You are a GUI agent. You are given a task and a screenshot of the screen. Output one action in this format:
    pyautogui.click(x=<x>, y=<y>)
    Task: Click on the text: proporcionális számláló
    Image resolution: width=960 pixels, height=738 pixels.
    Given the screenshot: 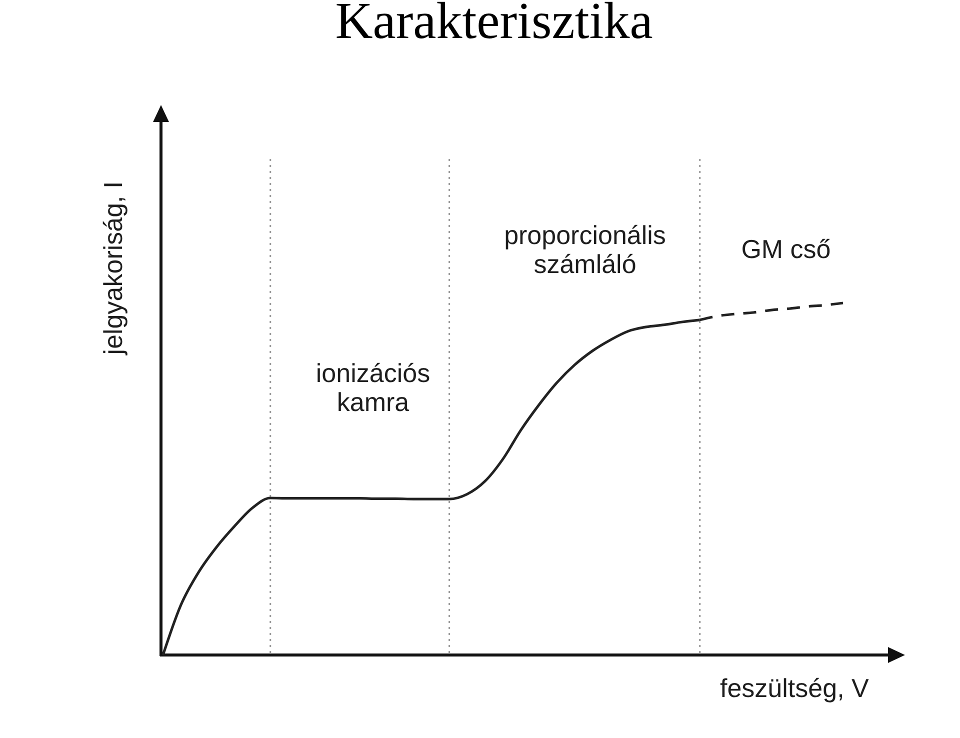 What is the action you would take?
    pyautogui.click(x=585, y=249)
    